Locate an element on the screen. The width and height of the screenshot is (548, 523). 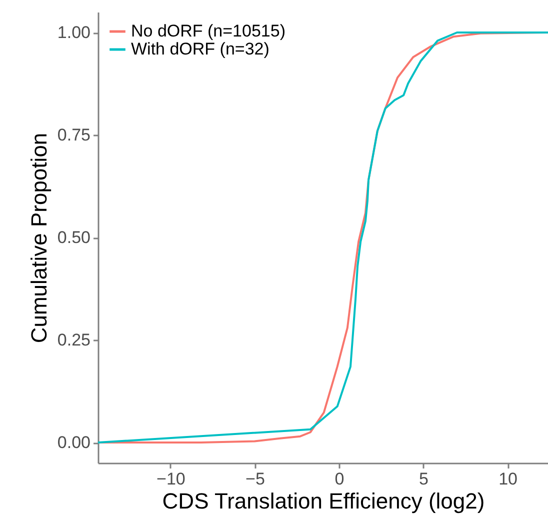
x-tick-label: 0 is located at coordinates (339, 479).